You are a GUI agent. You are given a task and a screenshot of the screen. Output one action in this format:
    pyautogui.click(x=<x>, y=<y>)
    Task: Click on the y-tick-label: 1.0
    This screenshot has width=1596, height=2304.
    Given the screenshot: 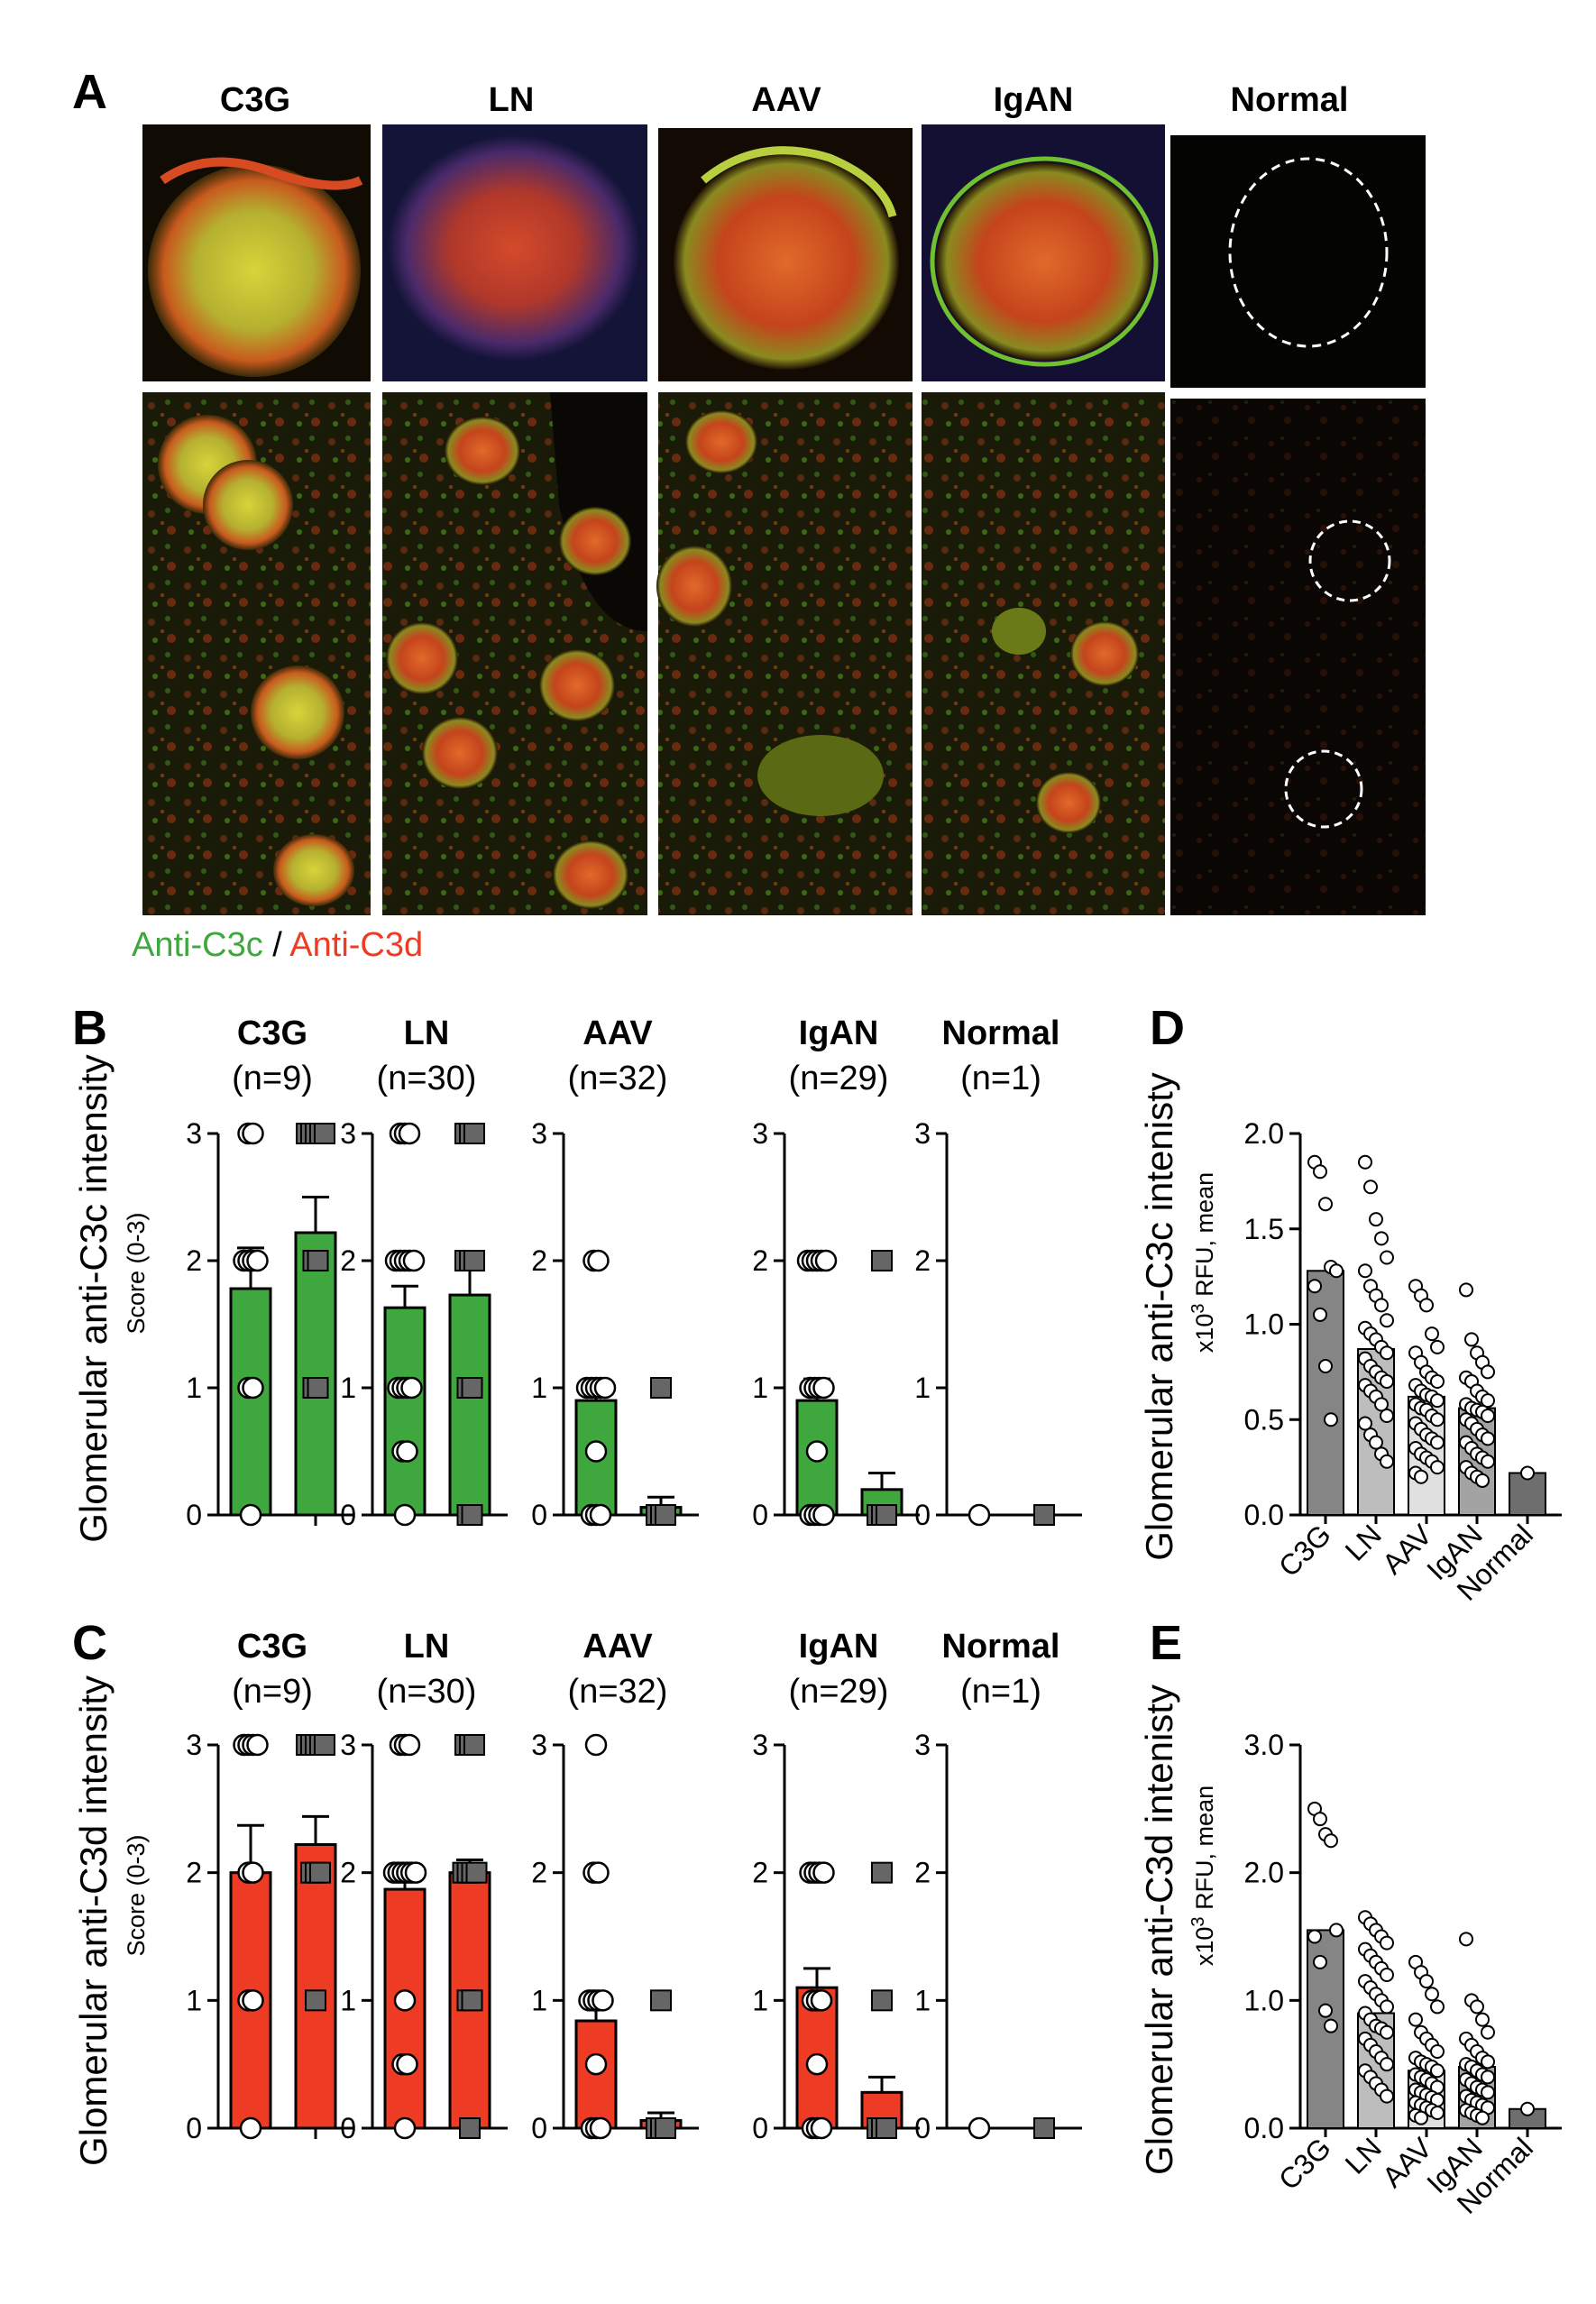 What is the action you would take?
    pyautogui.click(x=1264, y=2000)
    